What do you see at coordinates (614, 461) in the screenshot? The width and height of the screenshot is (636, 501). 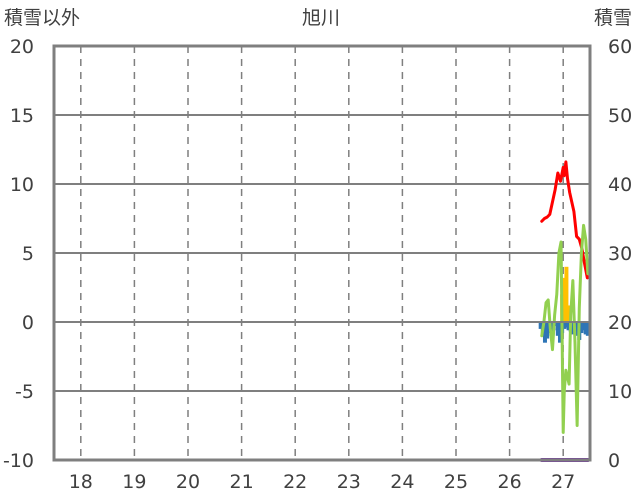 I see `y-tick-right: 0` at bounding box center [614, 461].